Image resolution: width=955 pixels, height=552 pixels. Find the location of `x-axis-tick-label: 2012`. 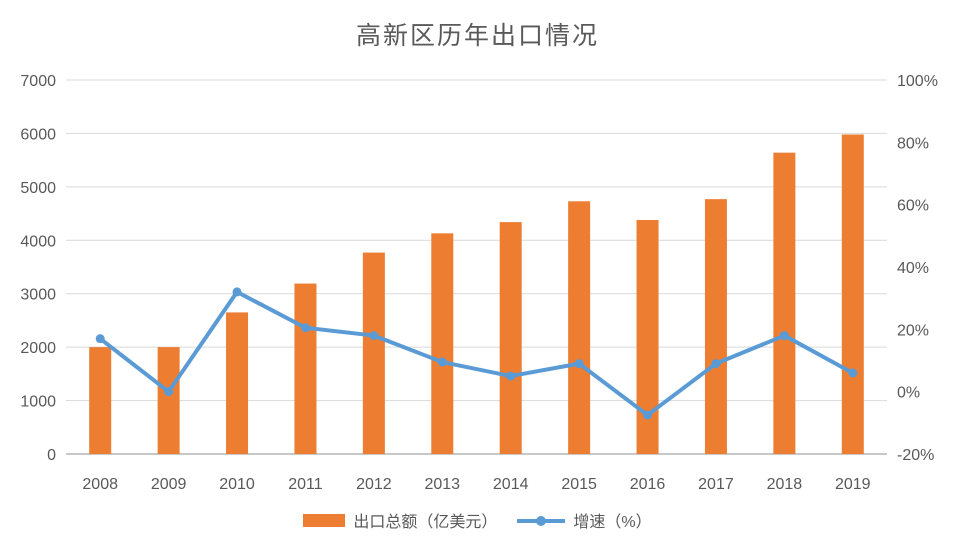

x-axis-tick-label: 2012 is located at coordinates (374, 484).